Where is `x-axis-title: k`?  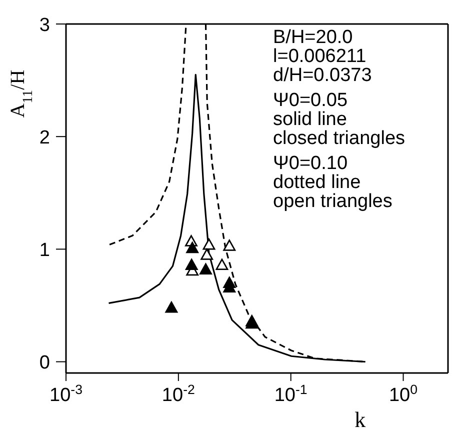 x-axis-title: k is located at coordinates (360, 419).